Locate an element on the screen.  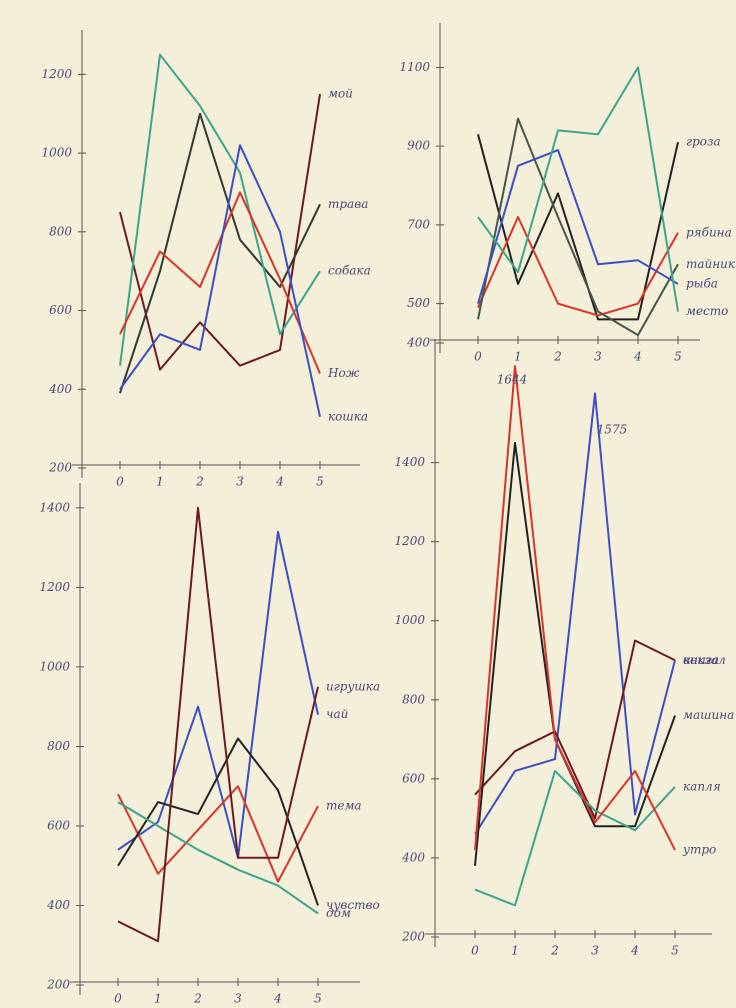
series-label: игрушка is located at coordinates (353, 686).